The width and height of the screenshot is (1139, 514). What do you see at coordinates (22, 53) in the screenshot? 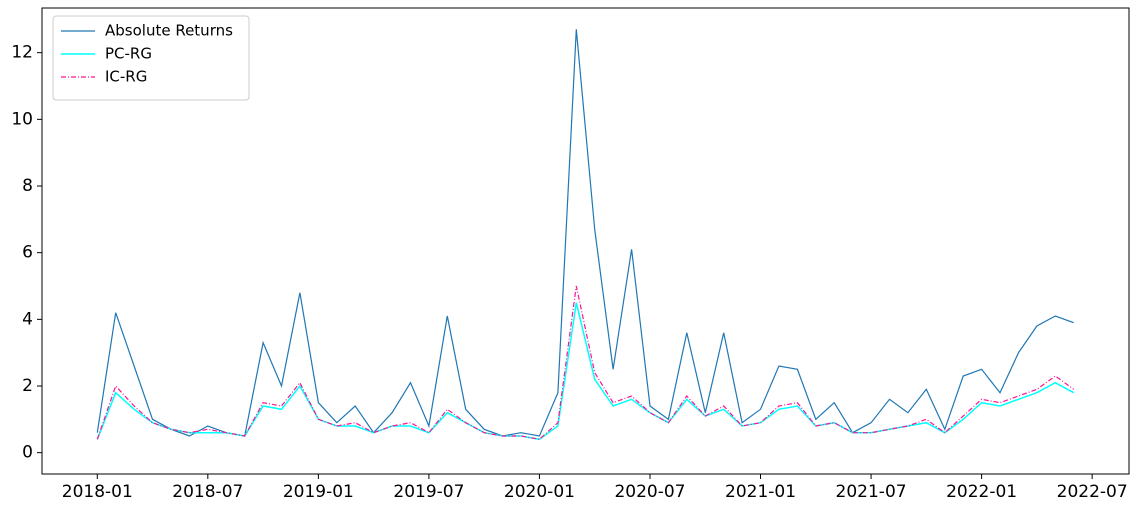
I see `y-tick-label: 12` at bounding box center [22, 53].